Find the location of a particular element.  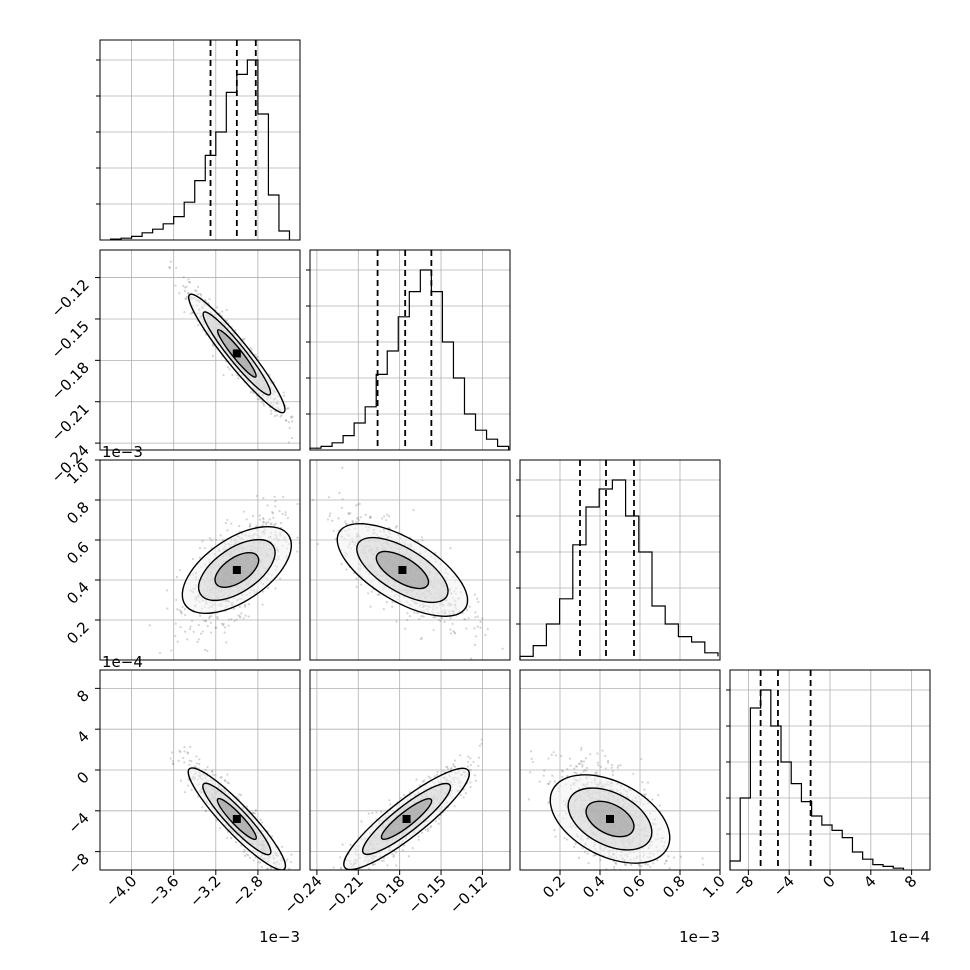

ytick-label-2-3: 0.8 is located at coordinates (78, 513).